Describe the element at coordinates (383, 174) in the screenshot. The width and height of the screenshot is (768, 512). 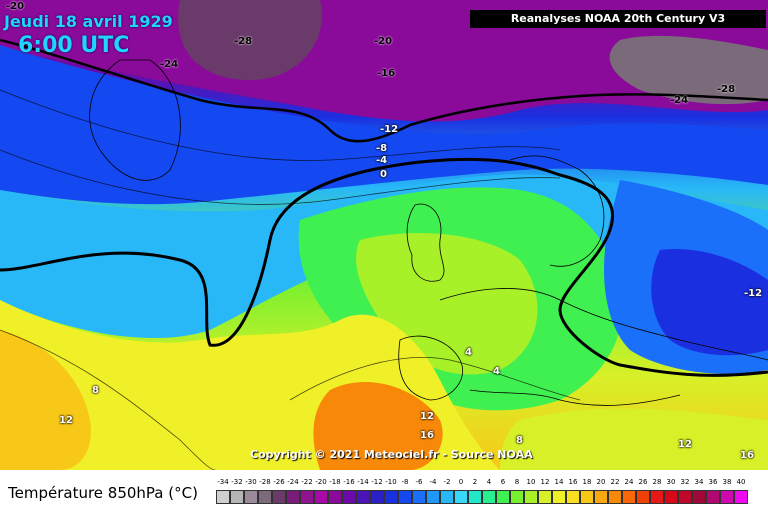
I see `isotherm-value-label: 0` at that location.